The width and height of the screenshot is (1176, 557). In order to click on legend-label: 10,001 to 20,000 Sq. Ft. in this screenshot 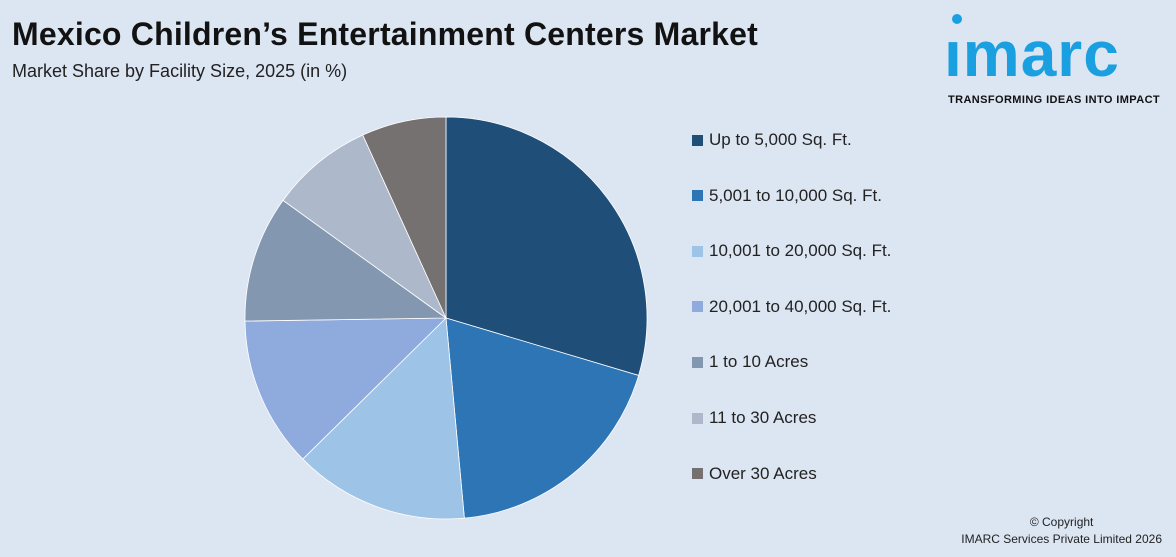, I will do `click(800, 251)`.